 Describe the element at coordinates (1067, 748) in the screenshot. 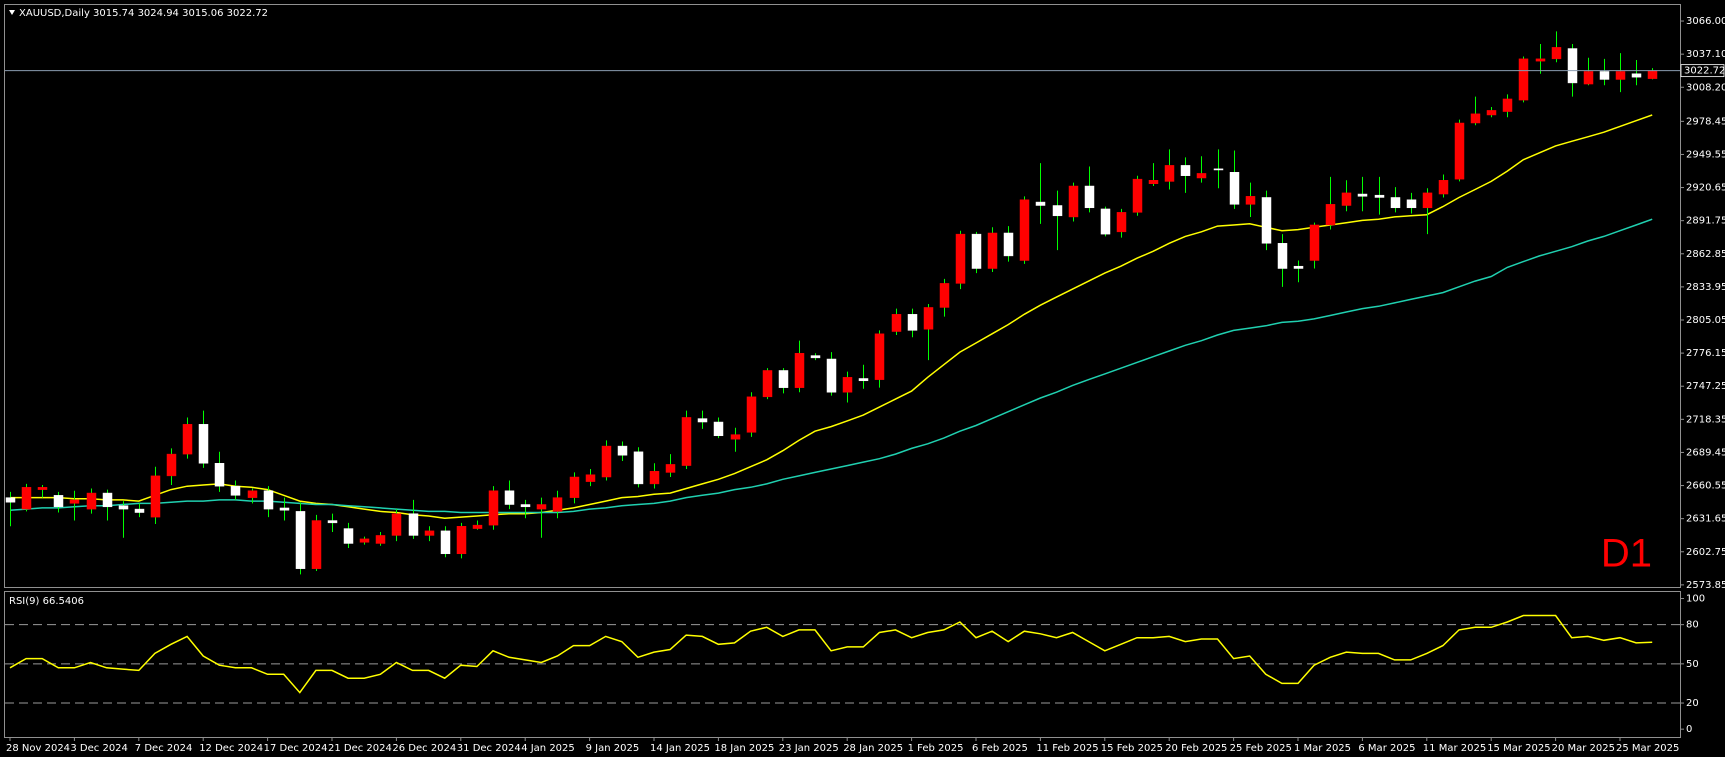

I see `x-tick-label: 11 Feb 2025` at that location.